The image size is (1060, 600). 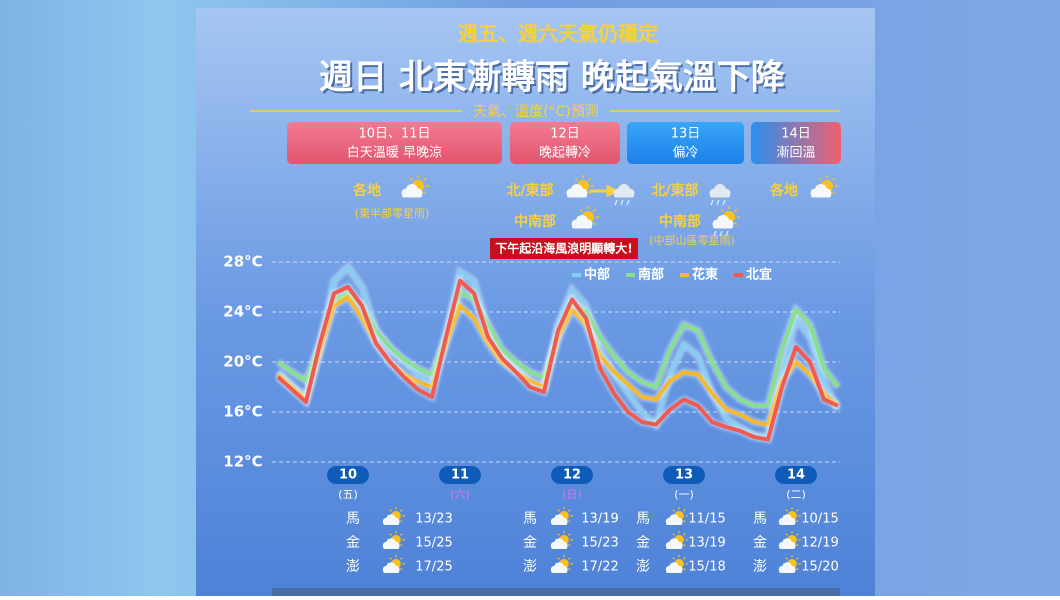 What do you see at coordinates (394, 153) in the screenshot?
I see `period-desc: 白天溫暖 早晚涼` at bounding box center [394, 153].